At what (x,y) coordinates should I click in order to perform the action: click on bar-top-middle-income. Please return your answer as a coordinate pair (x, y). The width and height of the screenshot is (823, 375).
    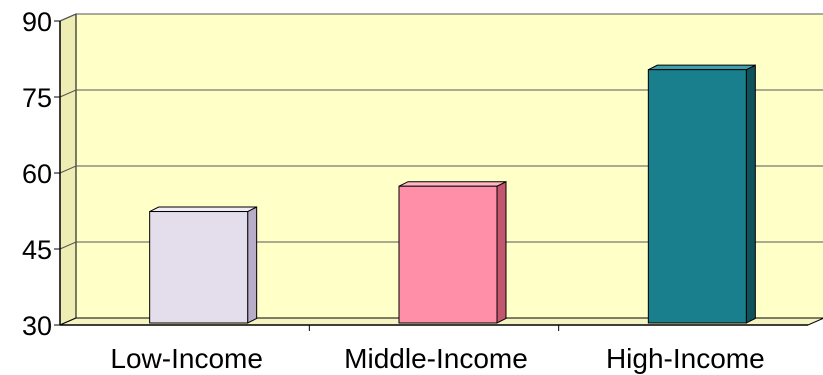
    Looking at the image, I should click on (452, 184).